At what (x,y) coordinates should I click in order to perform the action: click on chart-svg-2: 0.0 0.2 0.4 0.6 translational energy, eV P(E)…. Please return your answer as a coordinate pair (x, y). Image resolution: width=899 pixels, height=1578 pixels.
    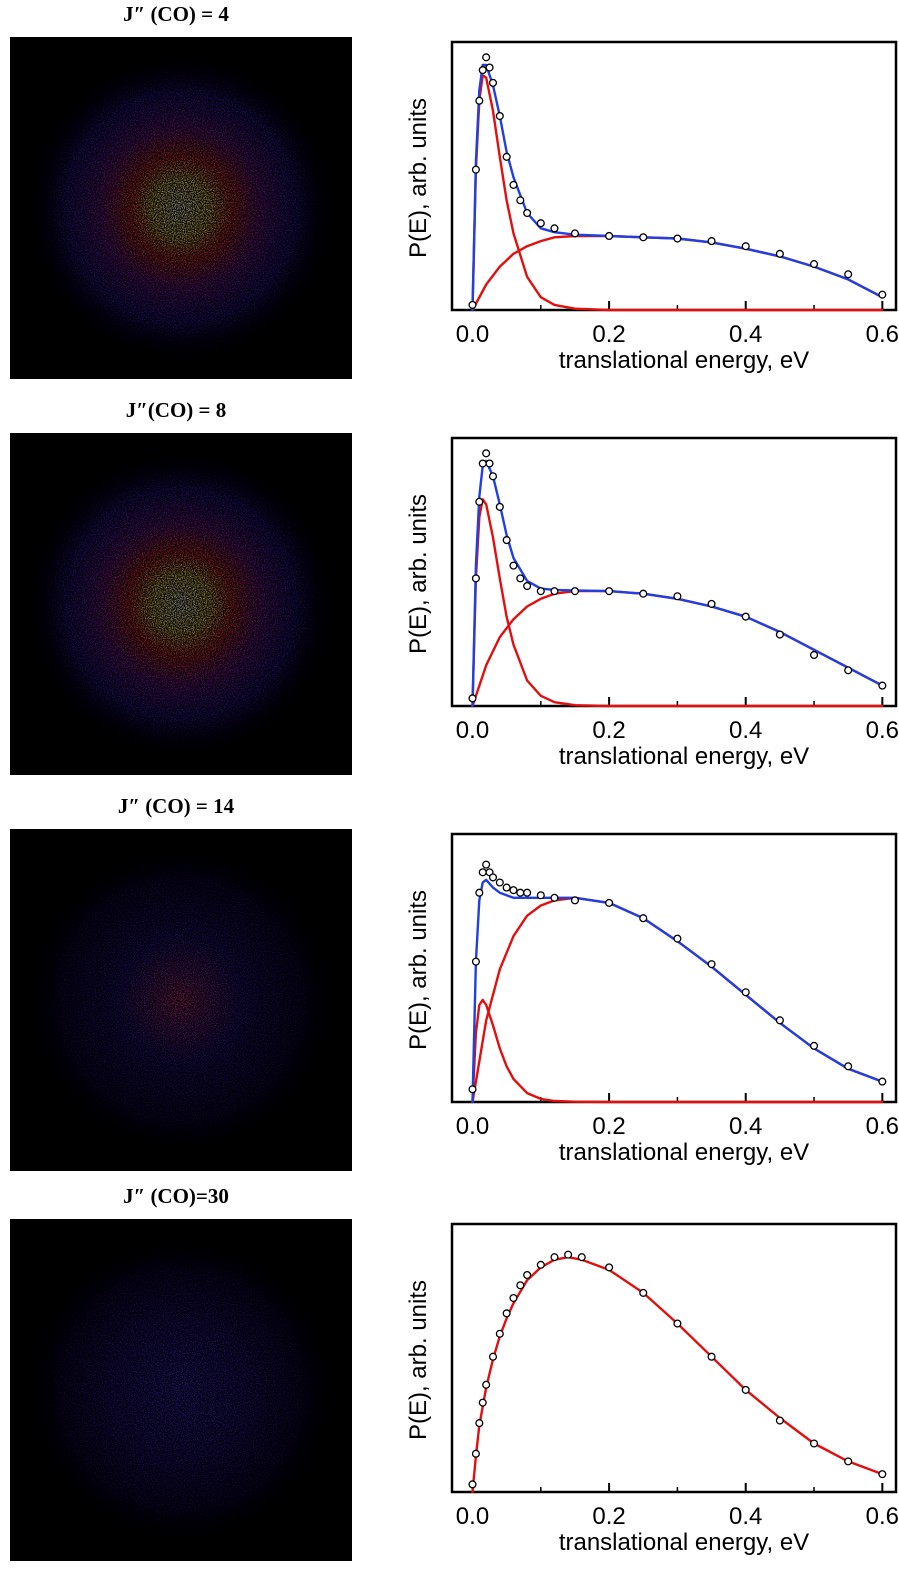
    Looking at the image, I should click on (652, 603).